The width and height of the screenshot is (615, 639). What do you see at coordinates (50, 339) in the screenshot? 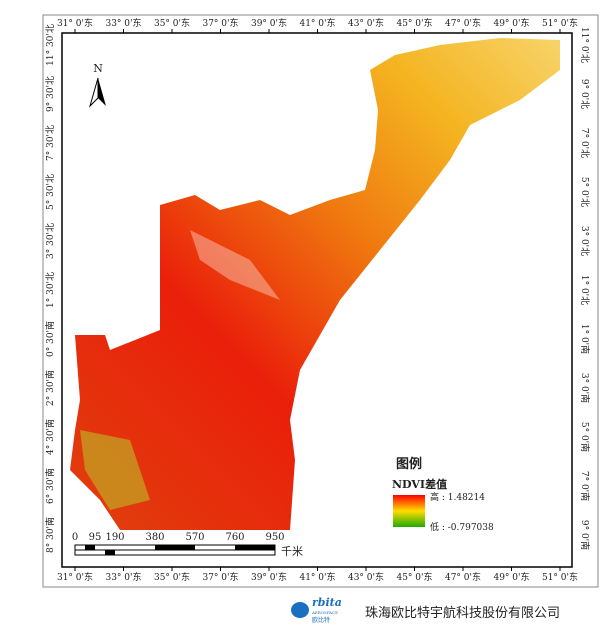
I see `left-label: 0° 30'南` at bounding box center [50, 339].